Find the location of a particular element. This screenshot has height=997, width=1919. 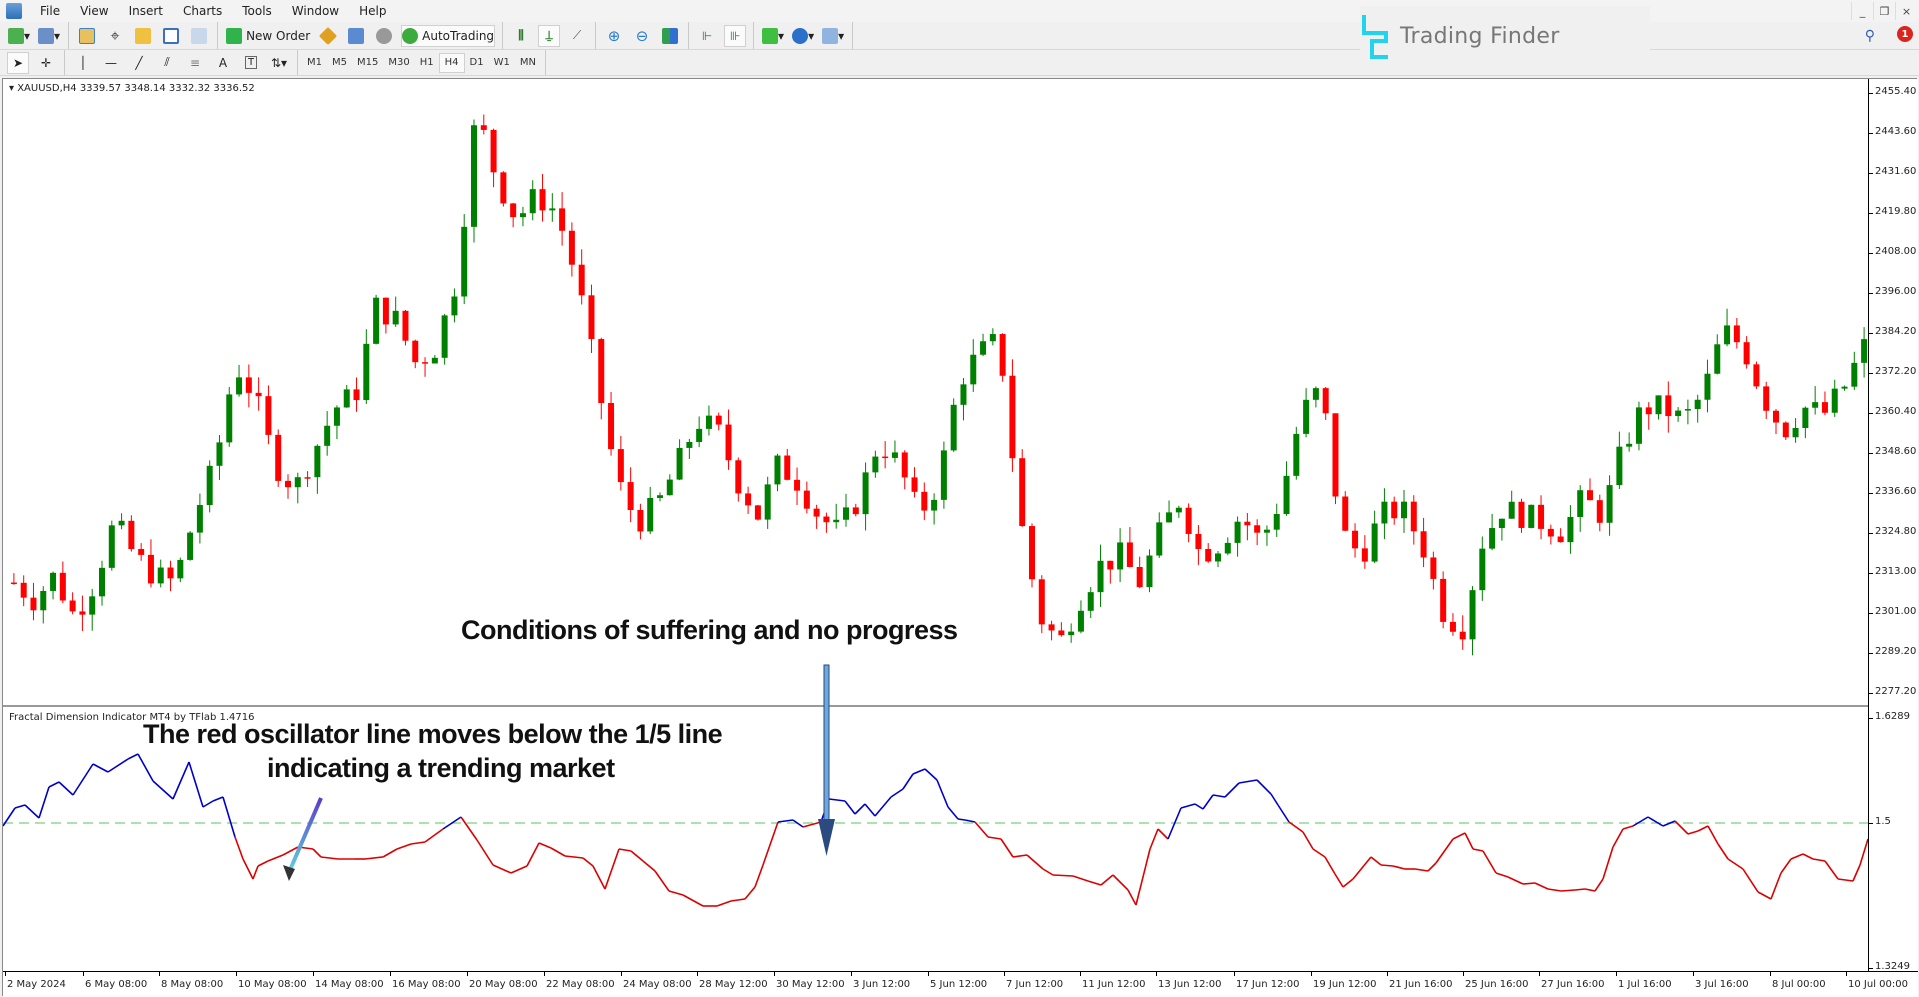

time-label: 8 Jul 00:00 is located at coordinates (1799, 984).